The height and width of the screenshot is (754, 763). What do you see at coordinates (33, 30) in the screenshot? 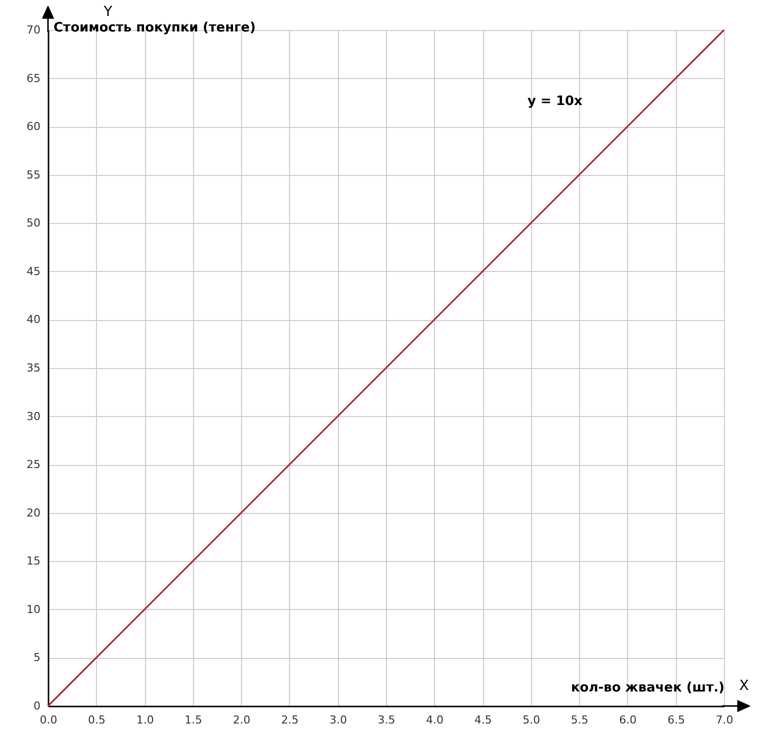
I see `y-tick-label: 70` at bounding box center [33, 30].